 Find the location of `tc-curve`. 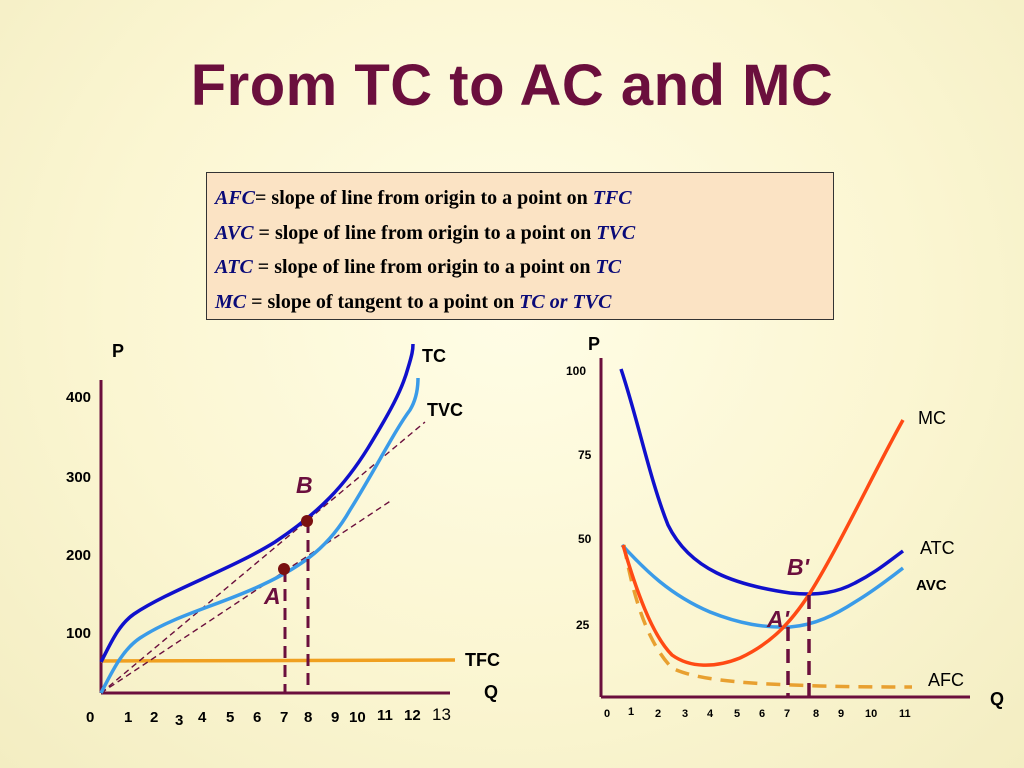

tc-curve is located at coordinates (257, 503).